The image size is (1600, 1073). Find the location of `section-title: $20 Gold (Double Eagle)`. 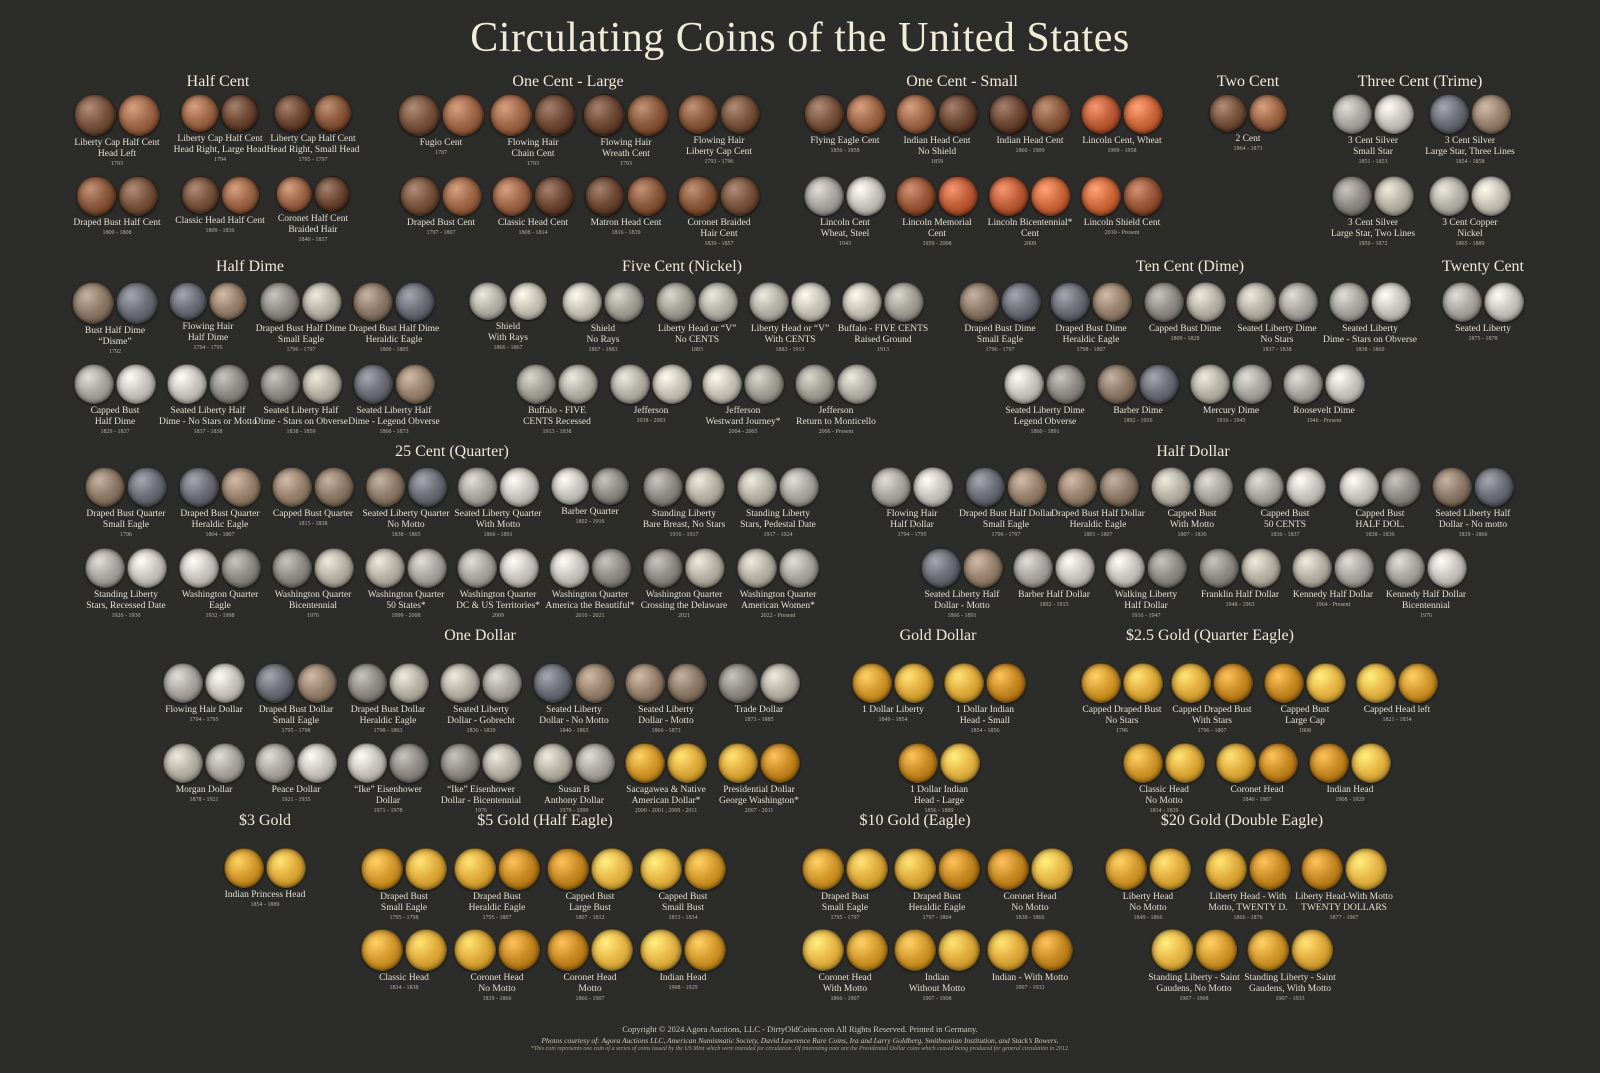

section-title: $20 Gold (Double Eagle) is located at coordinates (1242, 820).